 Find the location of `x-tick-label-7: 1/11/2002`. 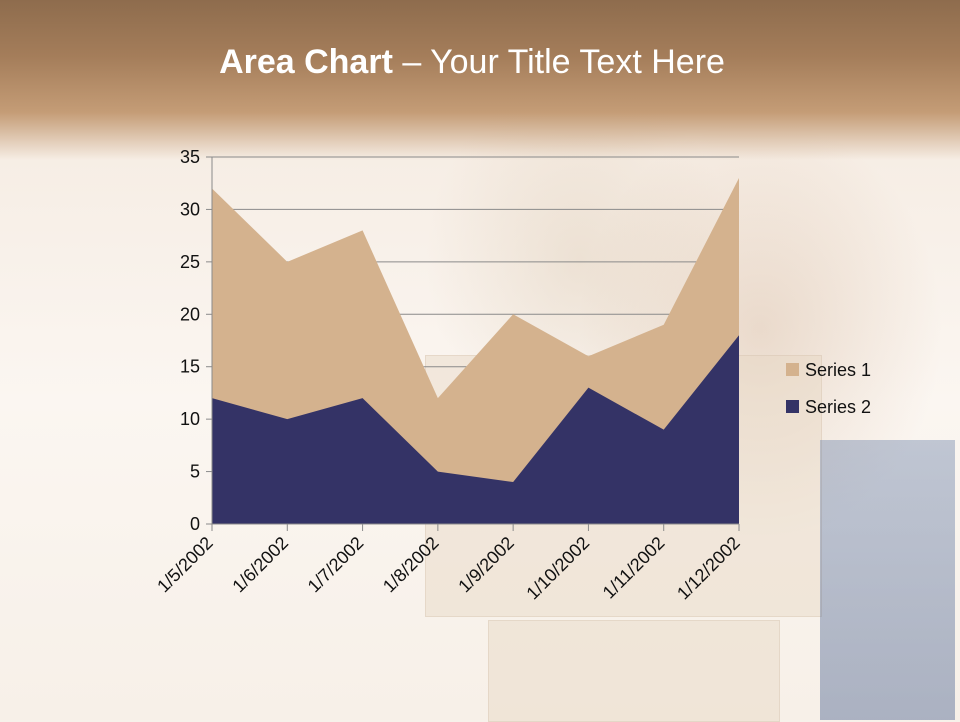

x-tick-label-7: 1/11/2002 is located at coordinates (634, 568).